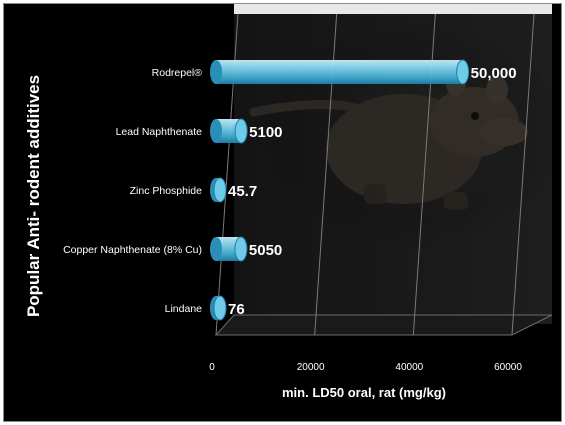 This screenshot has width=565, height=425. What do you see at coordinates (166, 191) in the screenshot?
I see `category-label: Zinc Phosphide` at bounding box center [166, 191].